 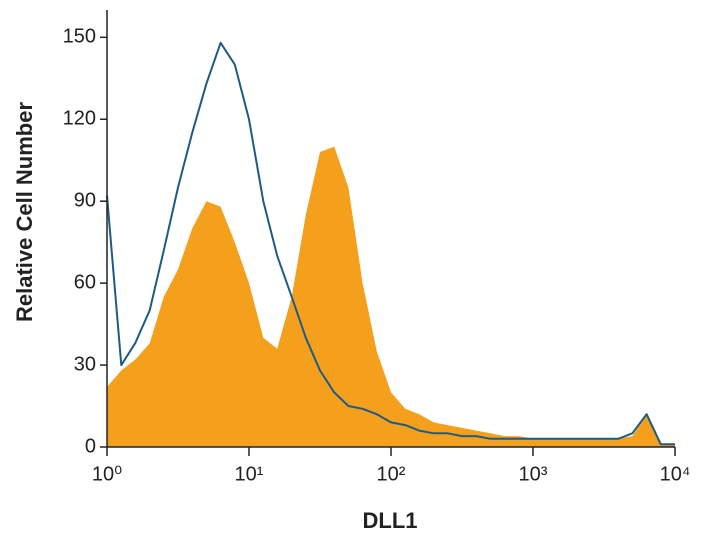 I want to click on y-tick-label: 120, so click(x=79, y=119).